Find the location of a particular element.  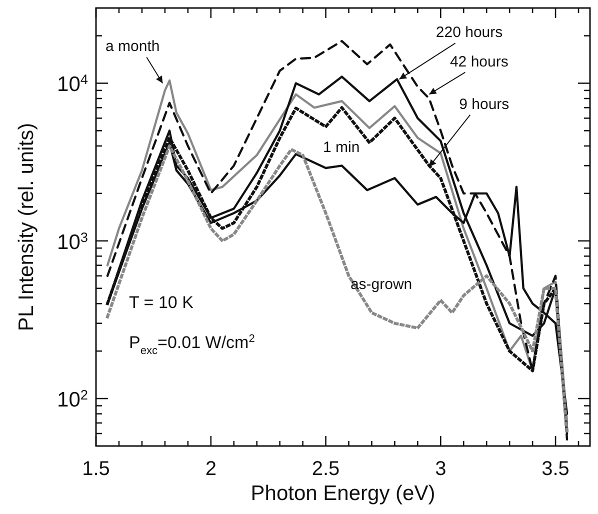

annotation: a month is located at coordinates (133, 47).